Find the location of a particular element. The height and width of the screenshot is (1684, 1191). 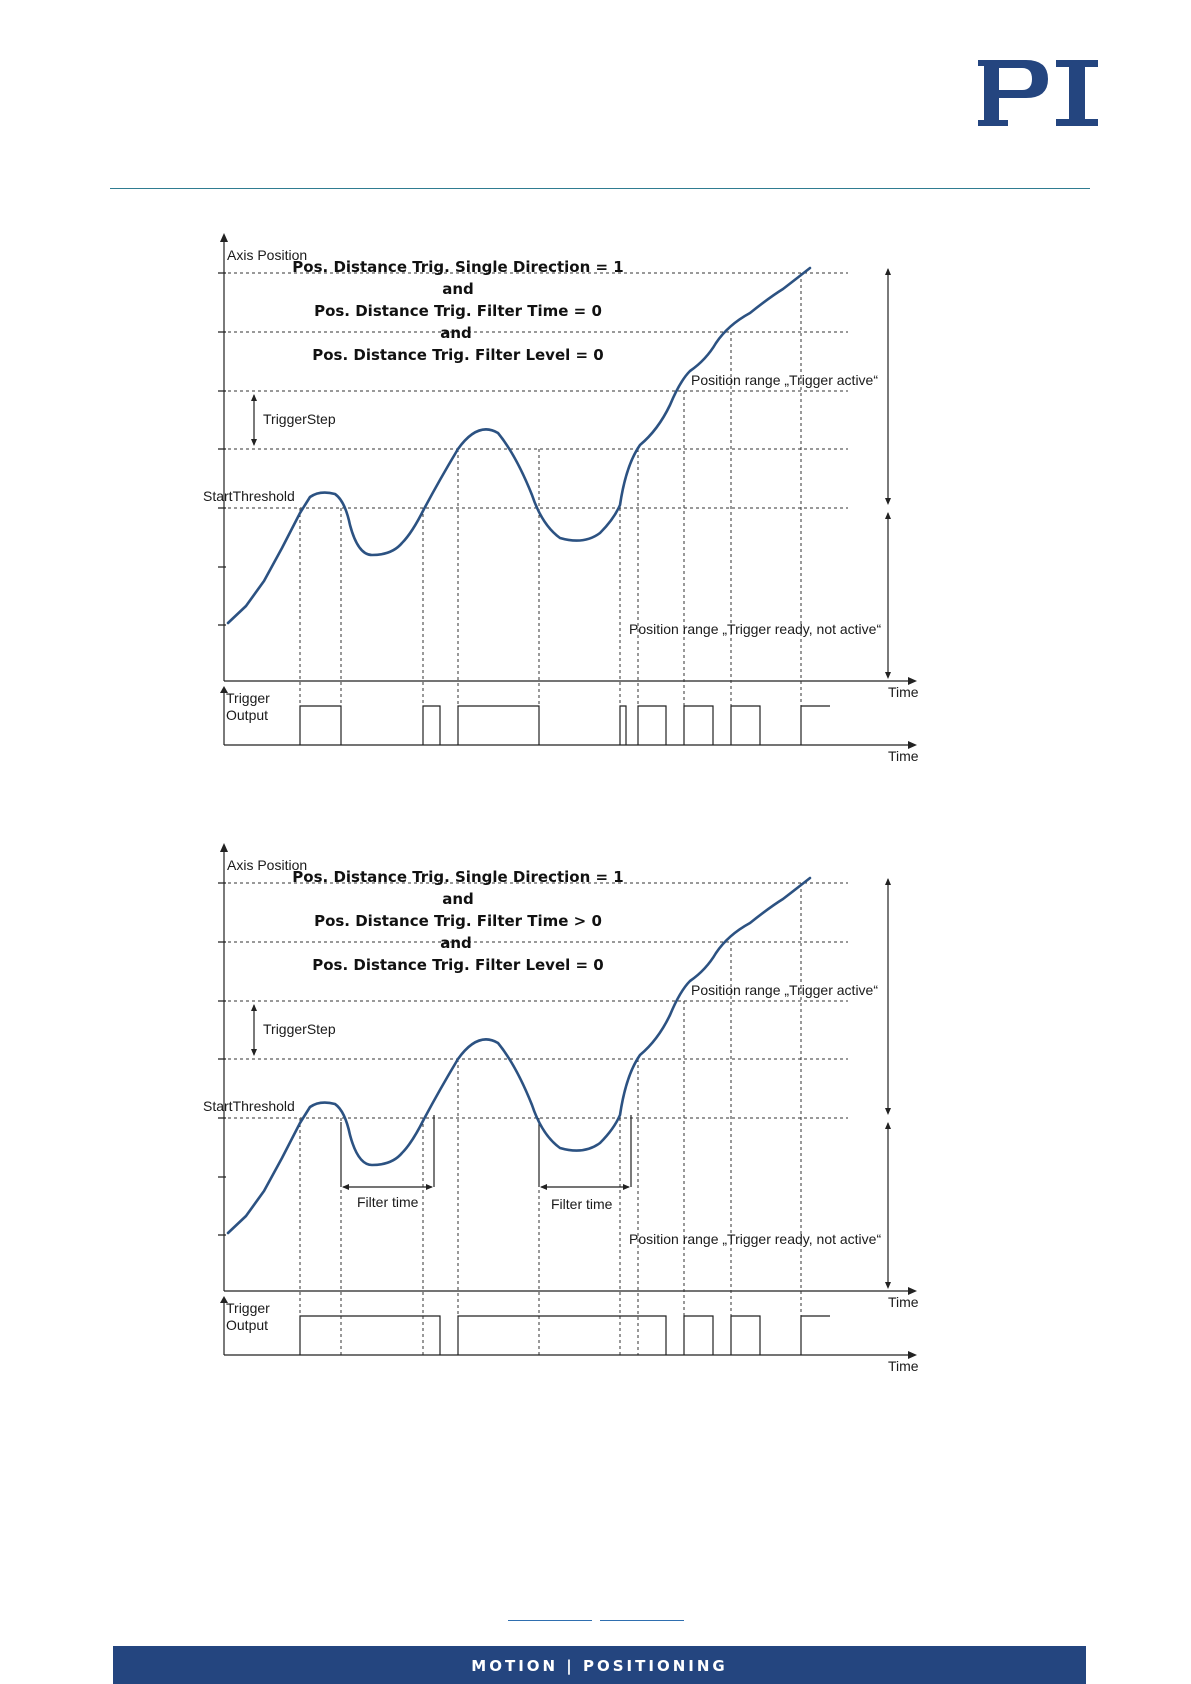

filter-time-label-1: Filter time is located at coordinates (388, 1202).